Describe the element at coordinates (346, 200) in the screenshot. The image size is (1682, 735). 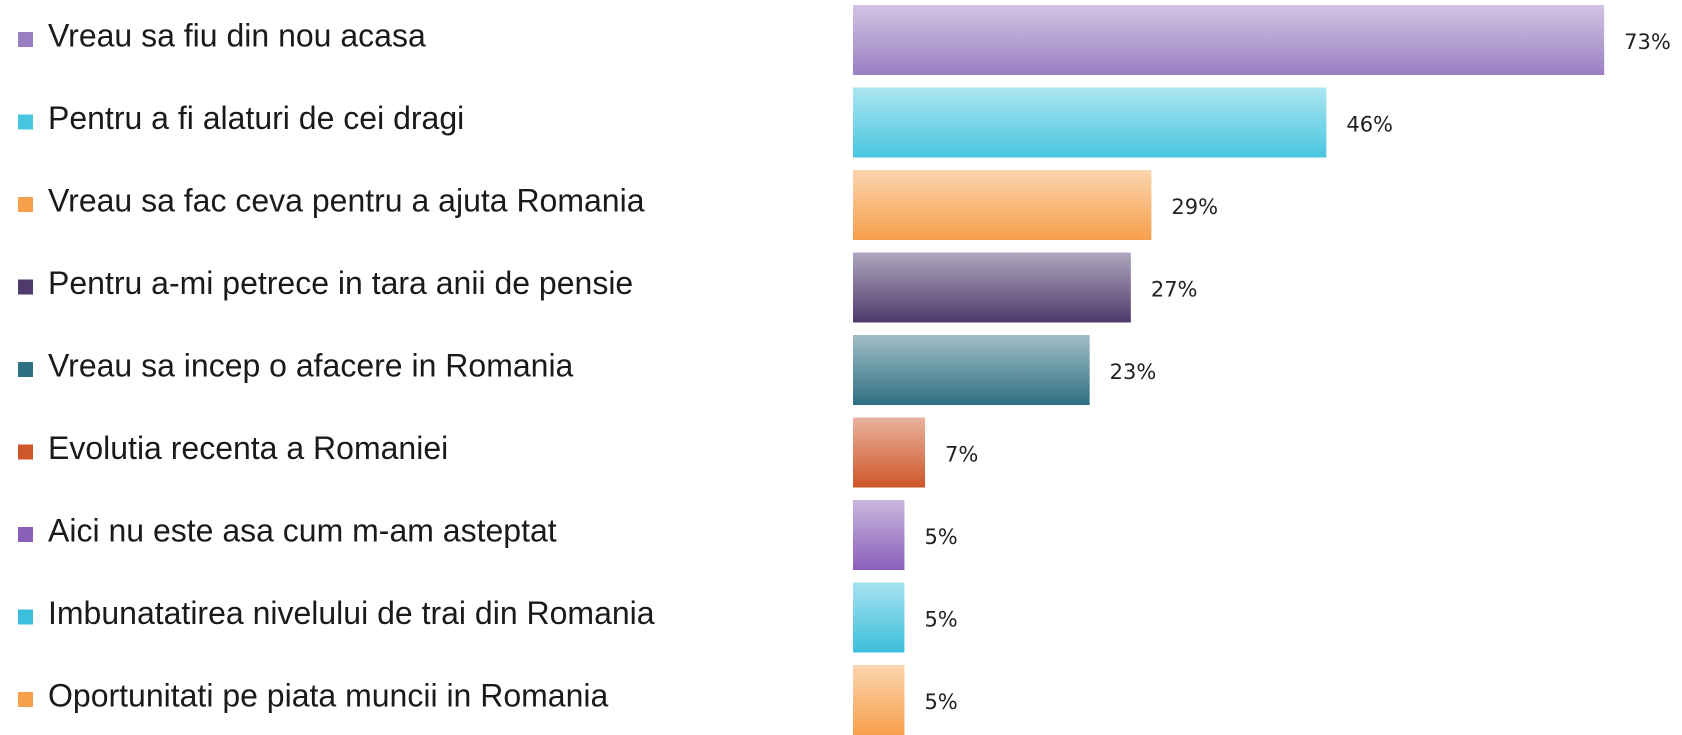
I see `category-label: Vreau sa fac ceva pentru a ajuta Romania` at that location.